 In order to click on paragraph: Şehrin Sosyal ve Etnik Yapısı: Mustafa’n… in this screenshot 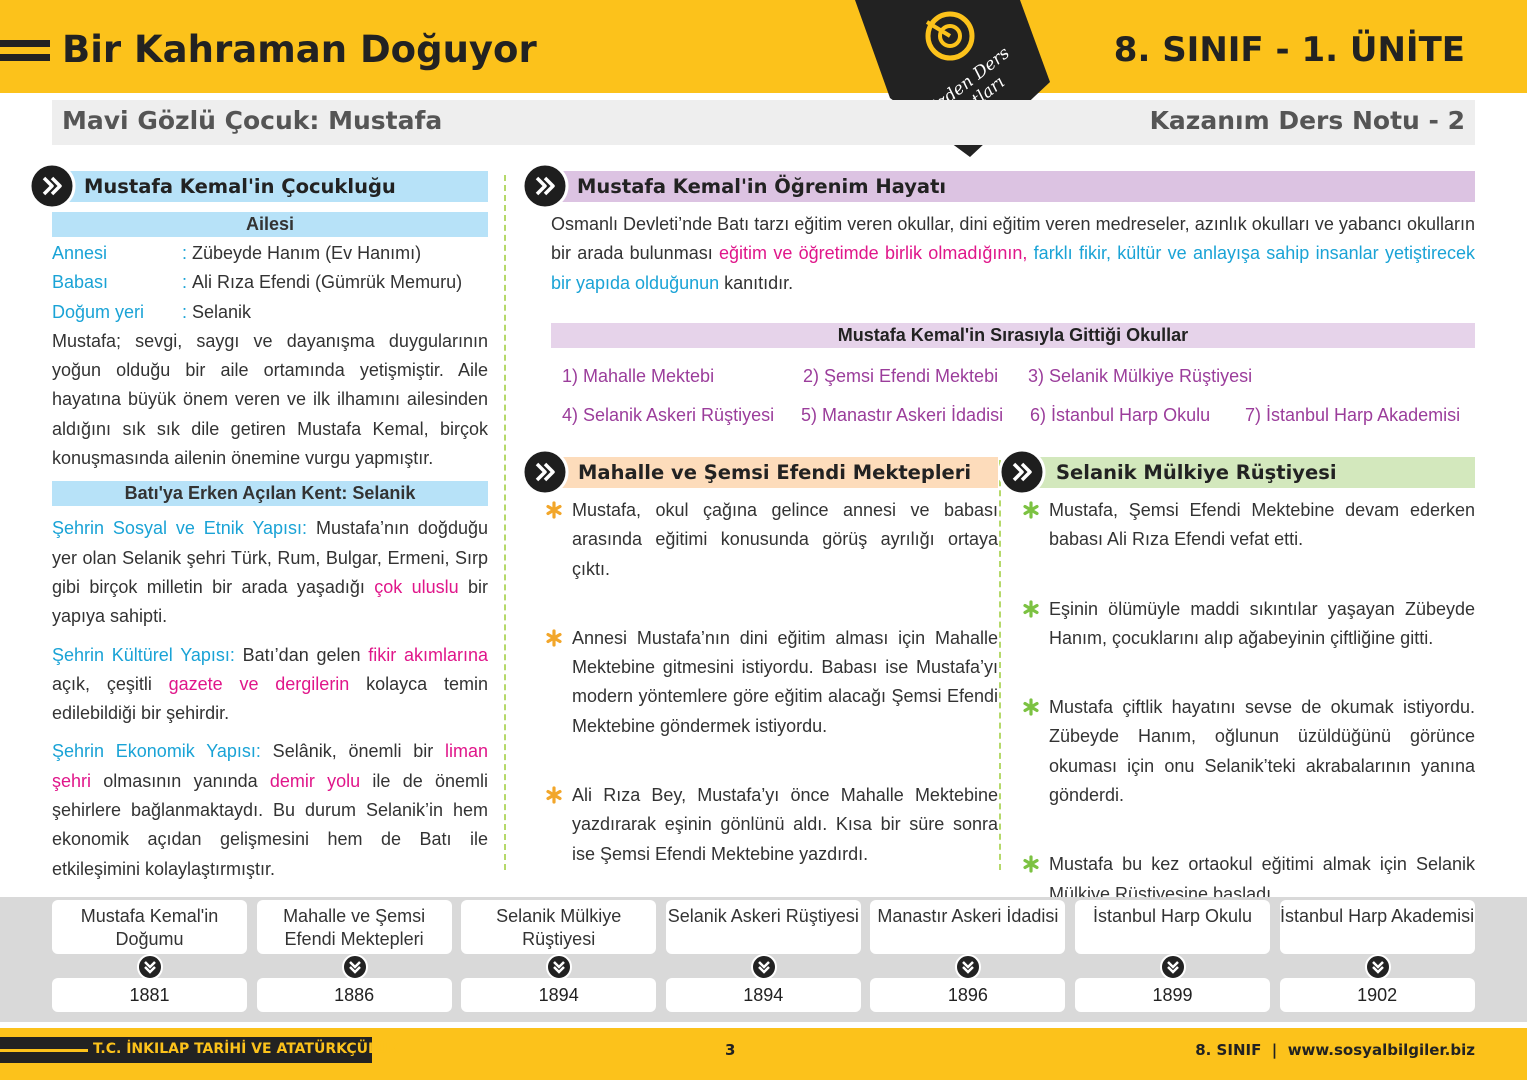, I will do `click(270, 572)`.